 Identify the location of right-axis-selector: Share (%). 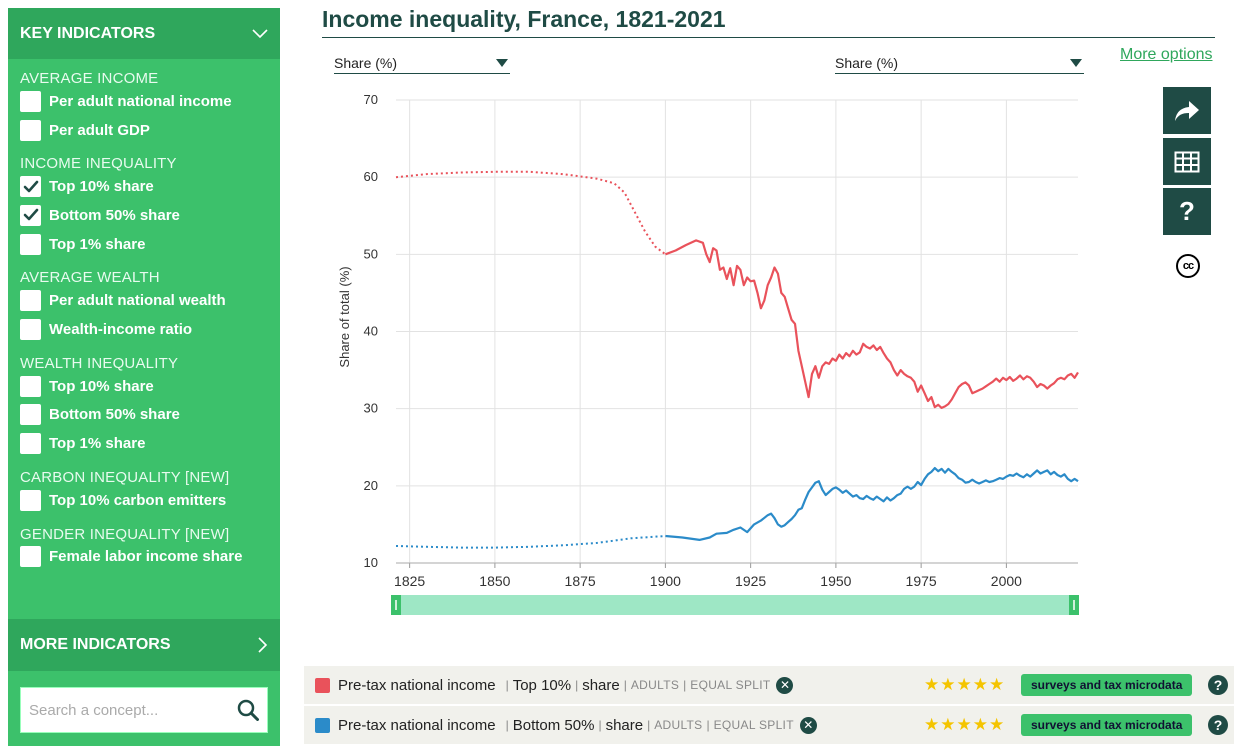
(959, 63).